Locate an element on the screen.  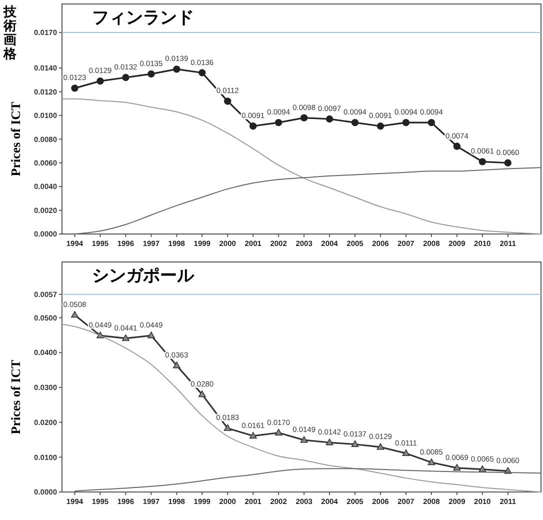
chart-title: シンガポール is located at coordinates (143, 276).